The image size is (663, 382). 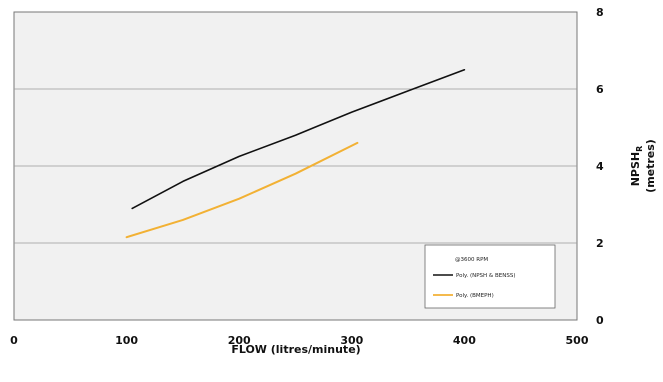 I want to click on legend-label-series-1: Poly. (NPSH & BENSS), so click(x=485, y=276).